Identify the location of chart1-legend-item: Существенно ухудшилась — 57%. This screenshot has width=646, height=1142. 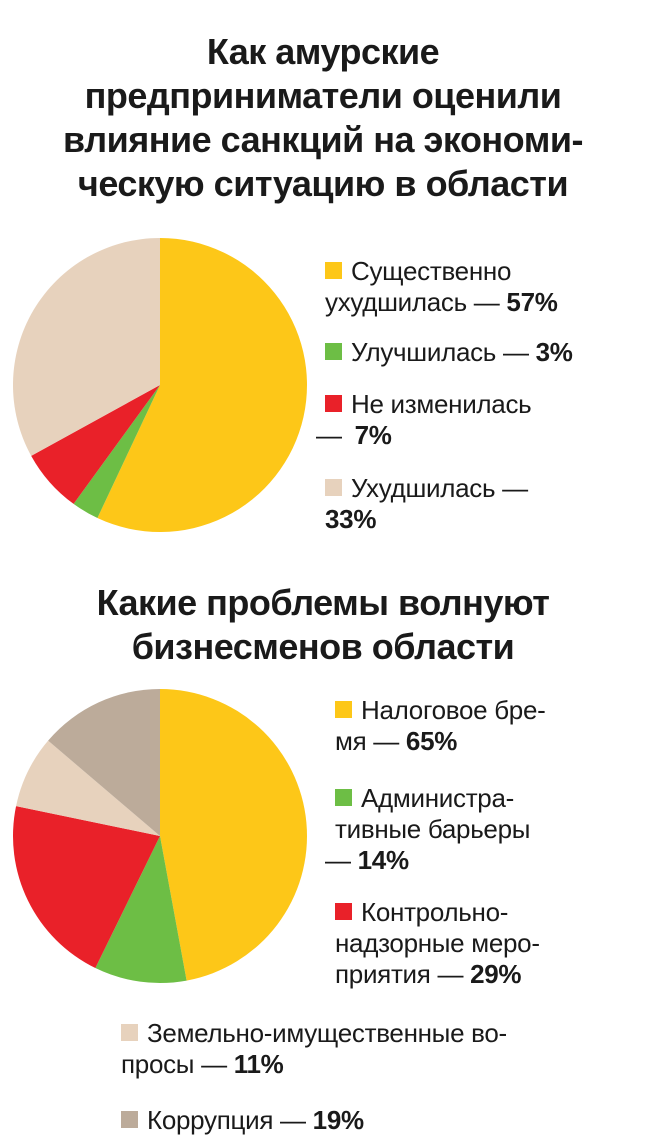
(441, 287).